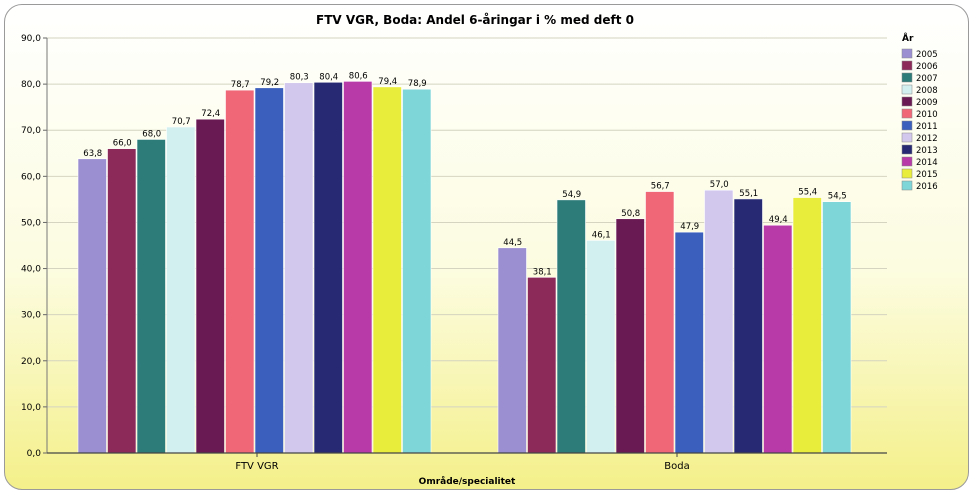 The width and height of the screenshot is (973, 494). What do you see at coordinates (927, 163) in the screenshot?
I see `legend-label: 2014` at bounding box center [927, 163].